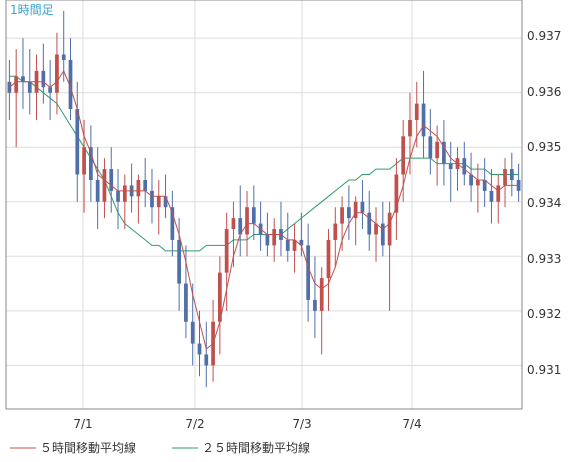 The image size is (574, 462). I want to click on y-tick-label: 0.933, so click(544, 259).